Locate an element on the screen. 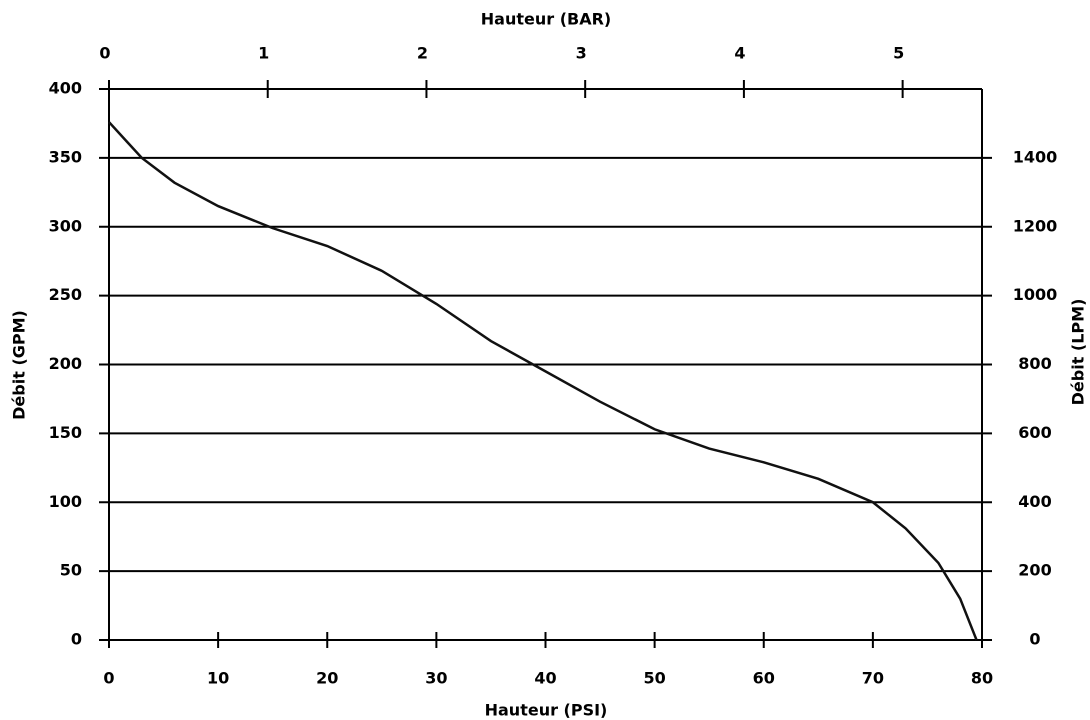 The height and width of the screenshot is (720, 1090). y-tick-label: 200 is located at coordinates (65, 363).